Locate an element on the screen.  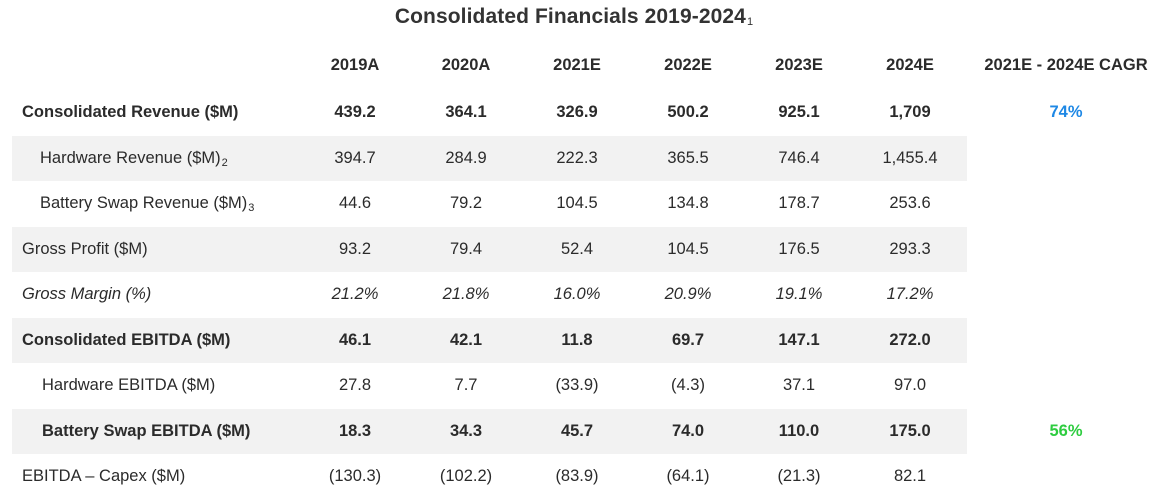
cell-2024e: 253.6 is located at coordinates (910, 203).